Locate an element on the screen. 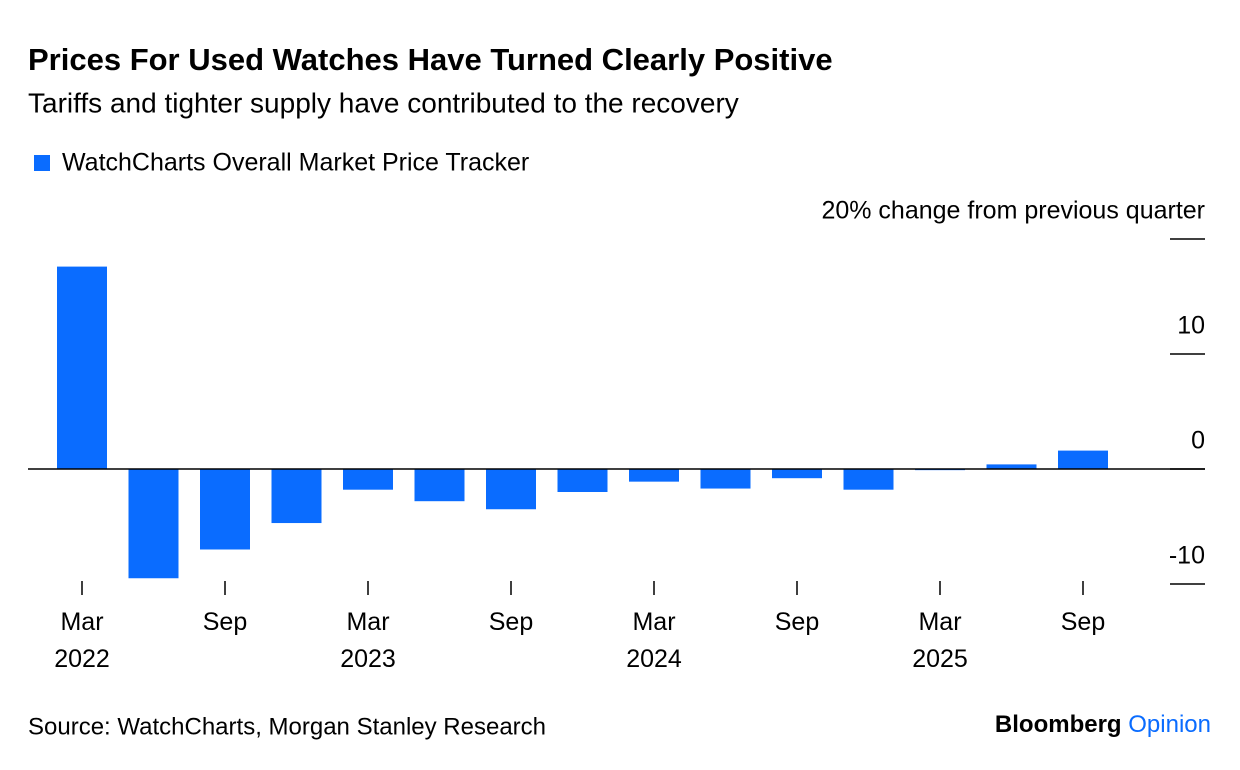 This screenshot has width=1240, height=770. brand-section: Opinion is located at coordinates (1169, 724).